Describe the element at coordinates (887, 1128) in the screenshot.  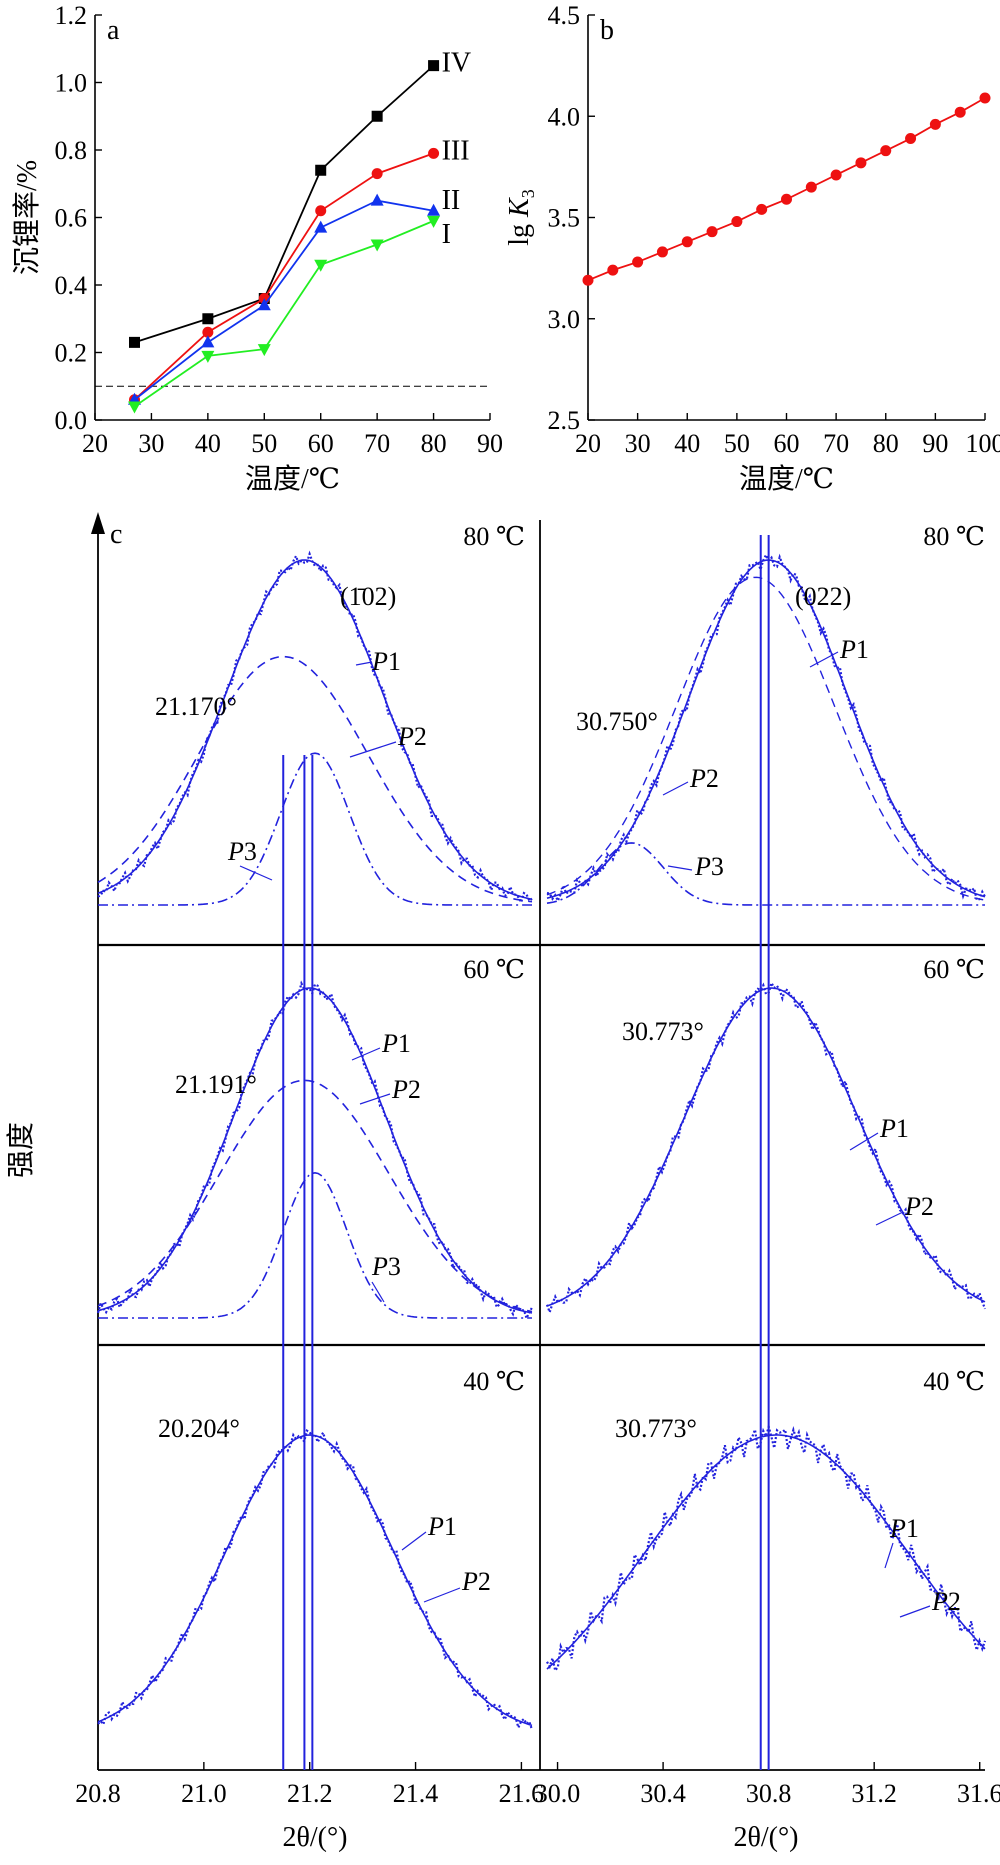
I see `c-right-1-P1-letter: P` at that location.